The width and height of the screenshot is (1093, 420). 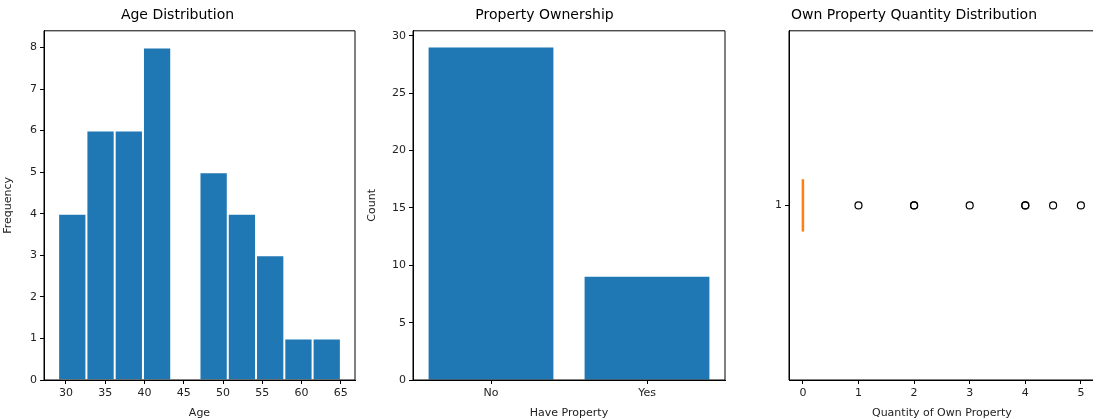 I want to click on y-tick-label: 15, so click(x=399, y=207).